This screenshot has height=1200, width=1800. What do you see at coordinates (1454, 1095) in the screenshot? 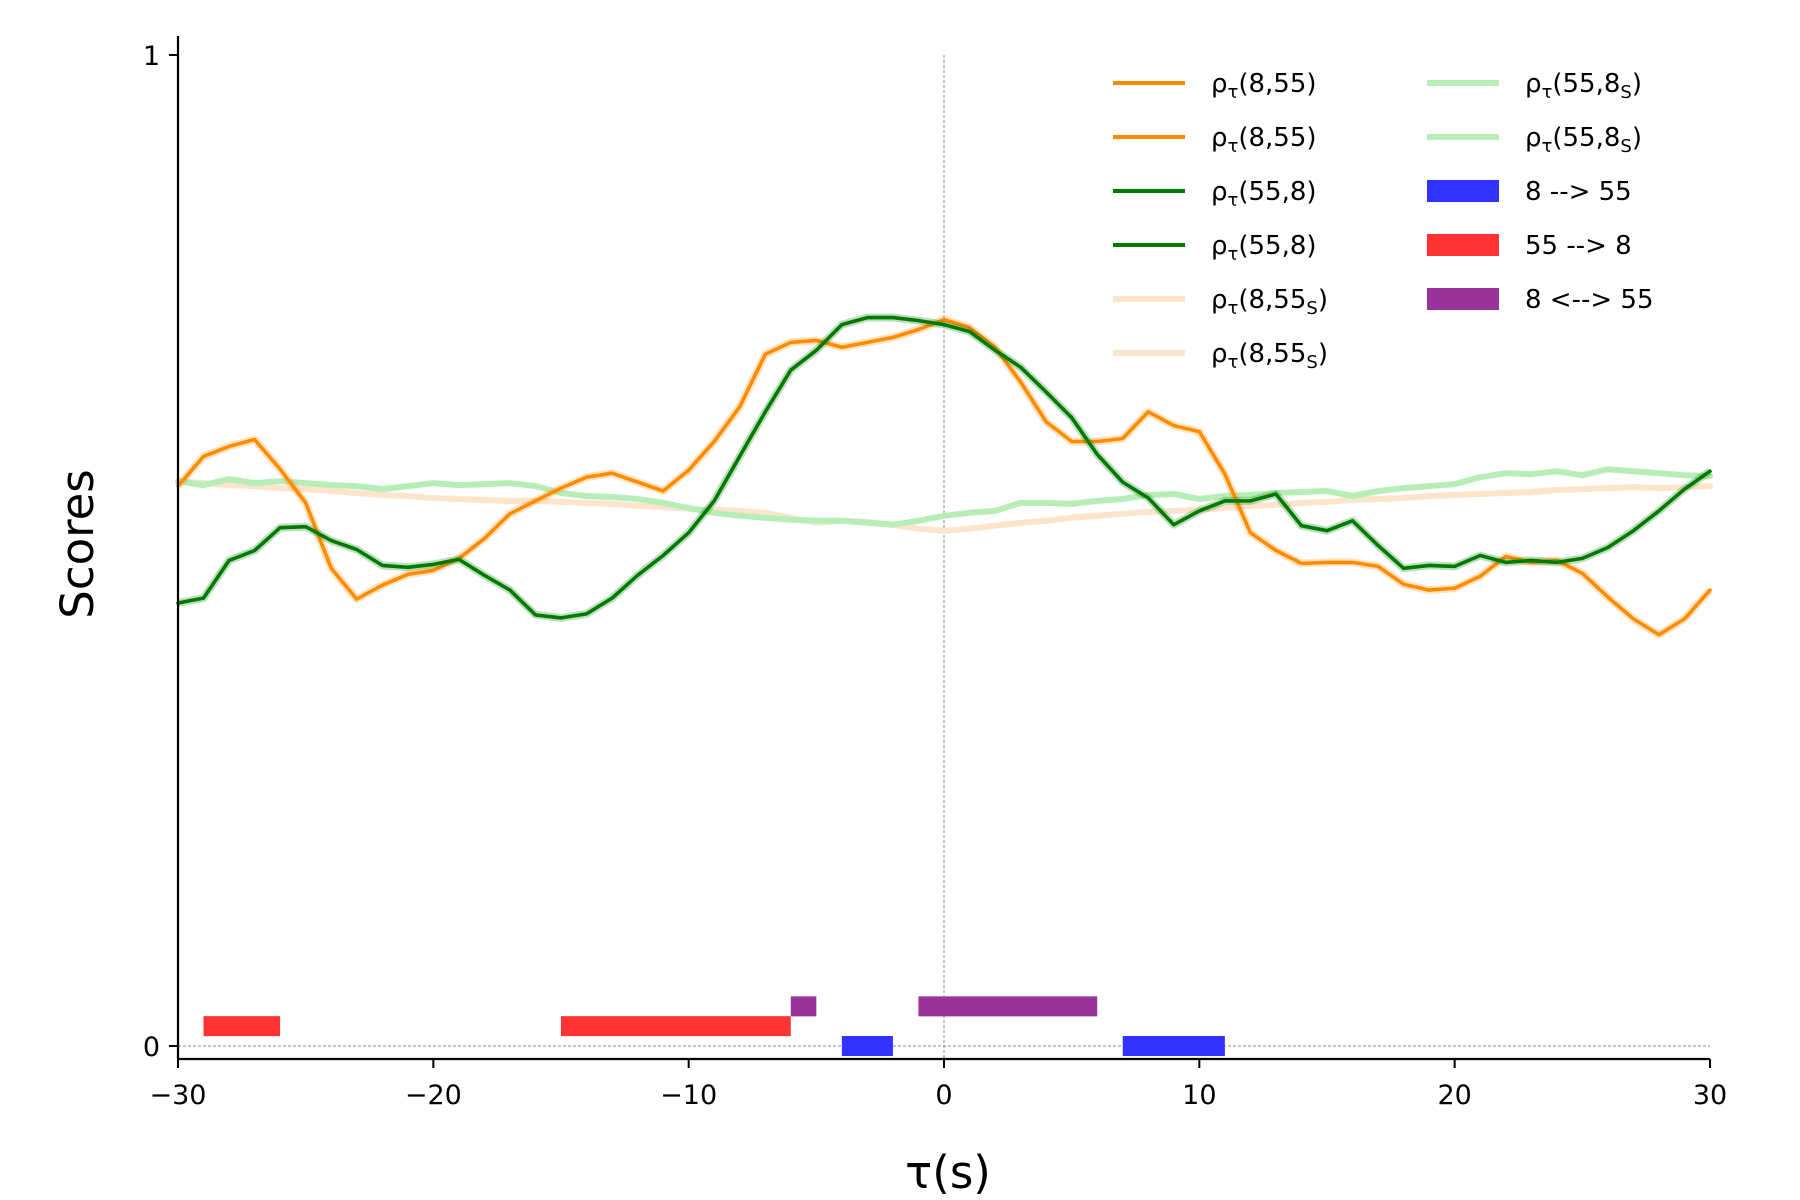
I see `x-tick-label-5: 20` at bounding box center [1454, 1095].